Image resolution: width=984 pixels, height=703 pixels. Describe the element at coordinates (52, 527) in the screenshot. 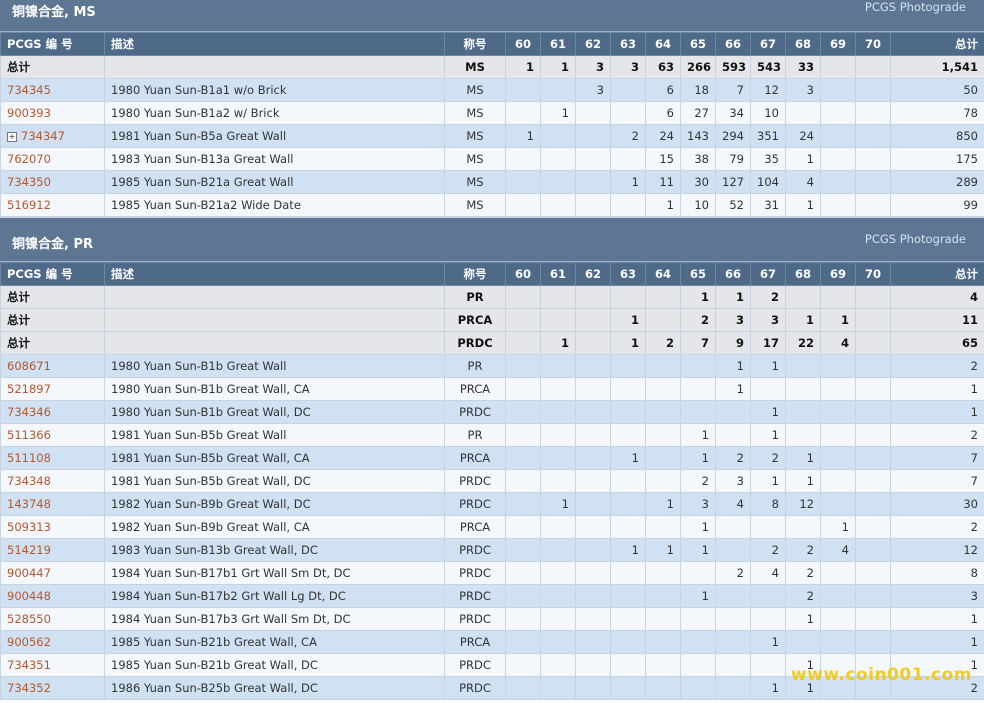

I see `pcgs-code-cell: 509313` at that location.